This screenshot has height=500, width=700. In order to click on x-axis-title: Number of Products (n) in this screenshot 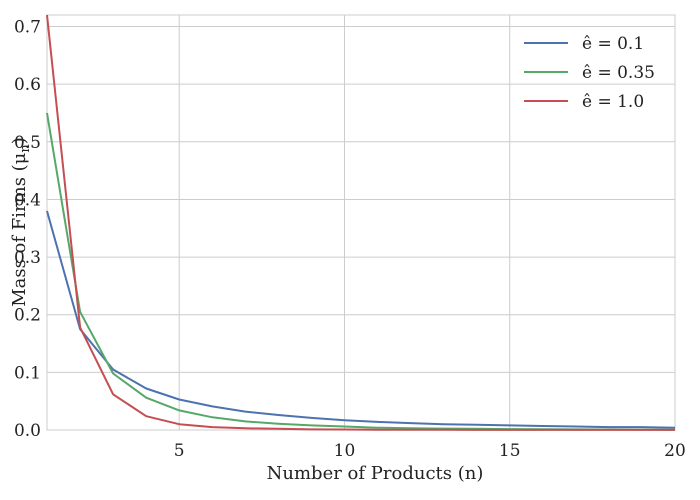, I will do `click(375, 473)`.